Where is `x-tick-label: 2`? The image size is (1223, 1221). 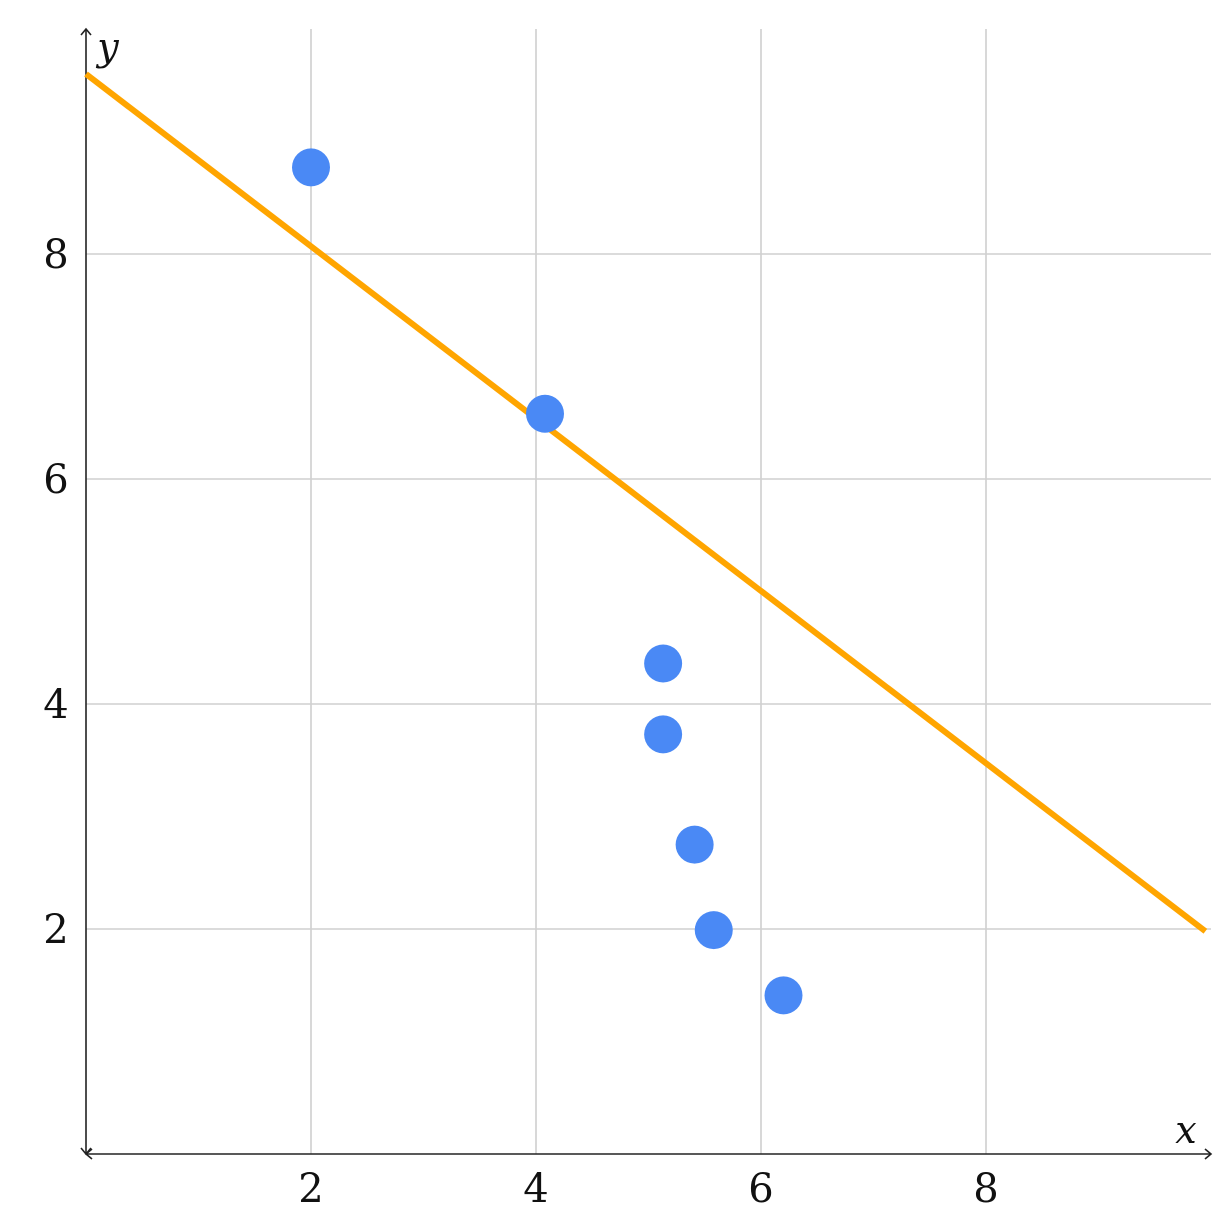 x-tick-label: 2 is located at coordinates (310, 1189).